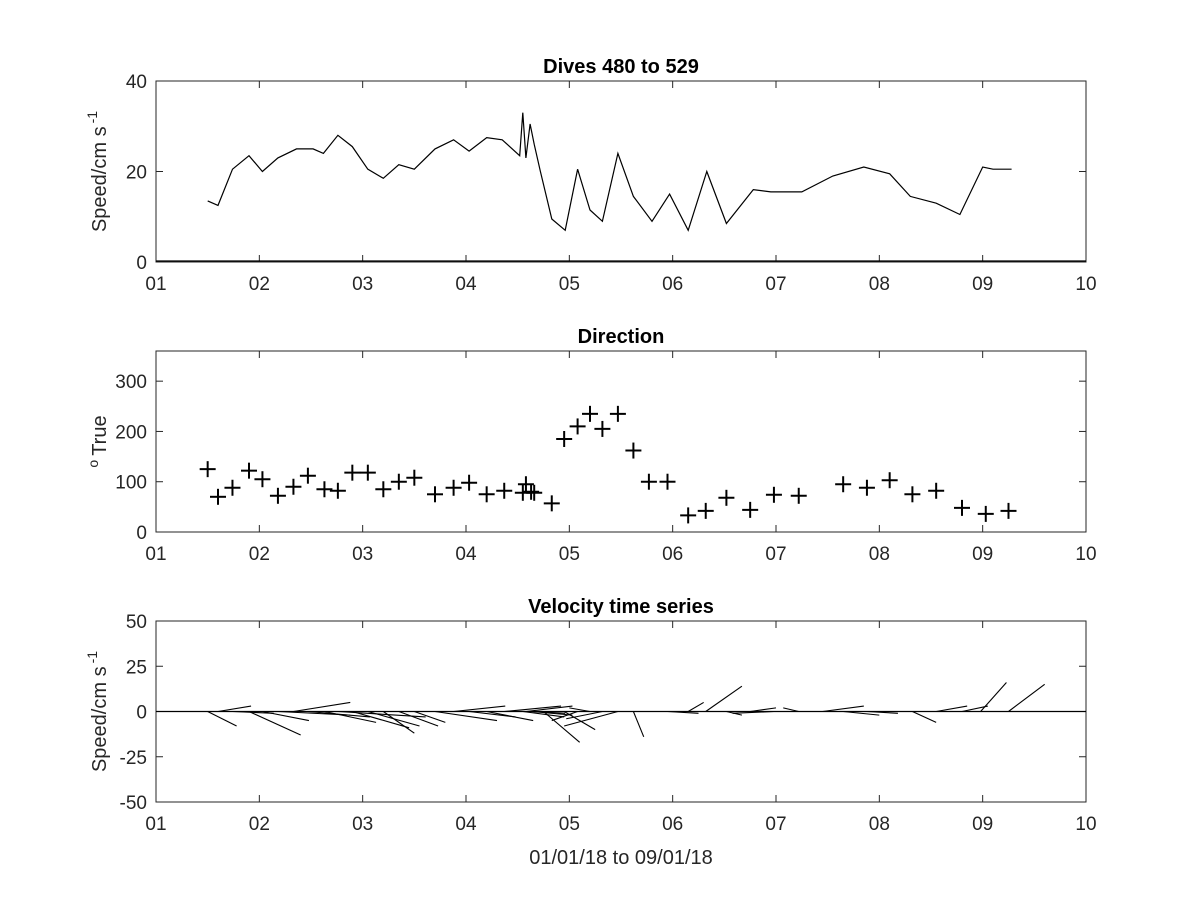  I want to click on y-axis-label-text: True, so click(100, 435).